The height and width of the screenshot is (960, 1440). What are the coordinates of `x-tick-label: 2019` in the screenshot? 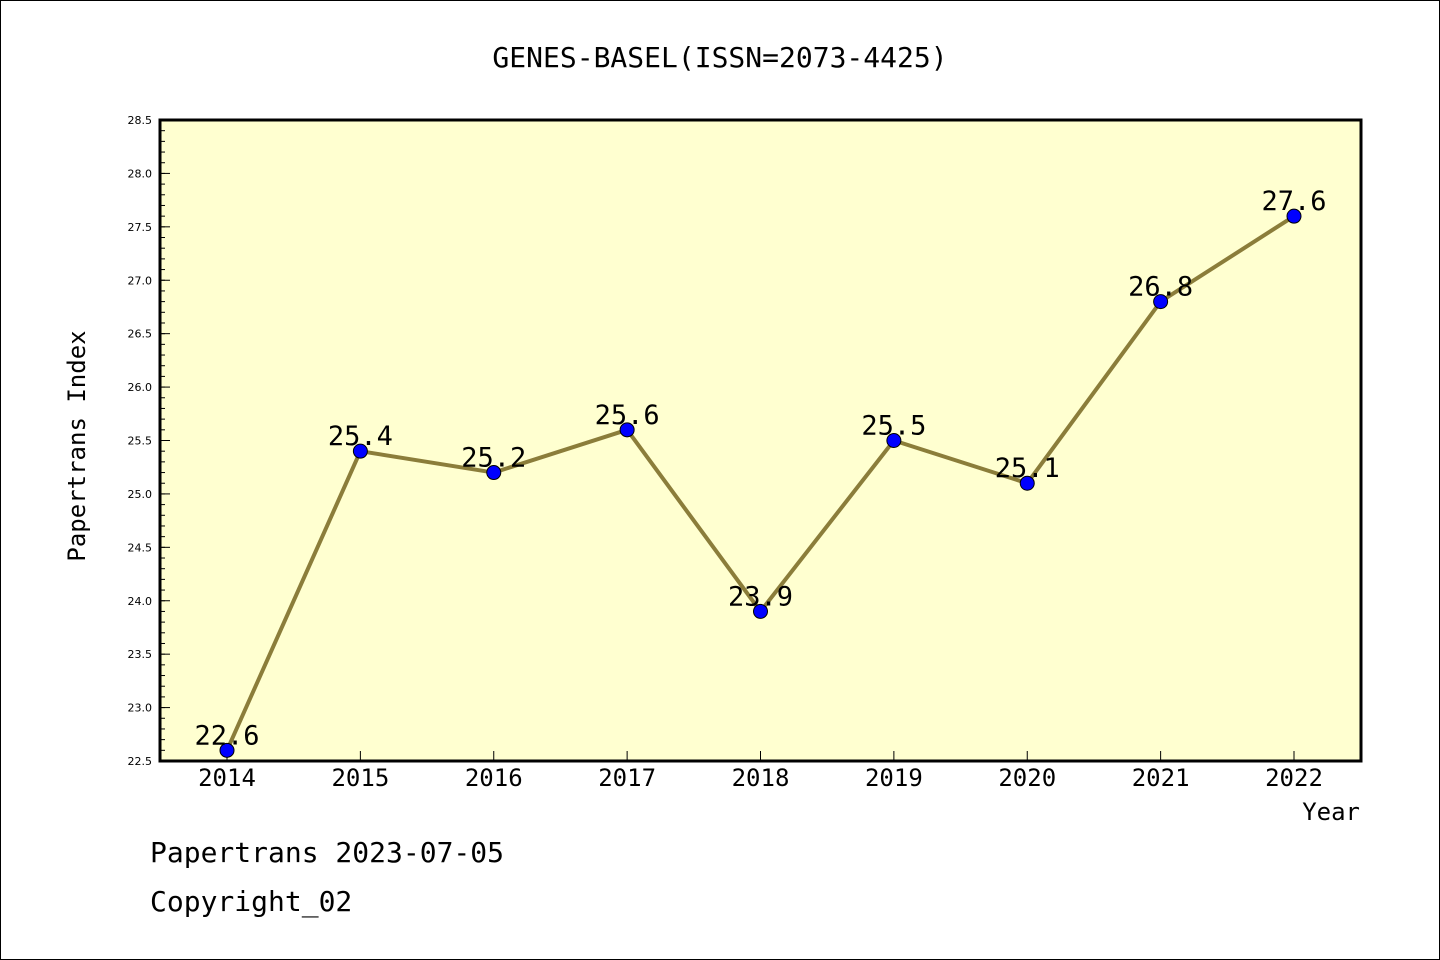 It's located at (894, 778).